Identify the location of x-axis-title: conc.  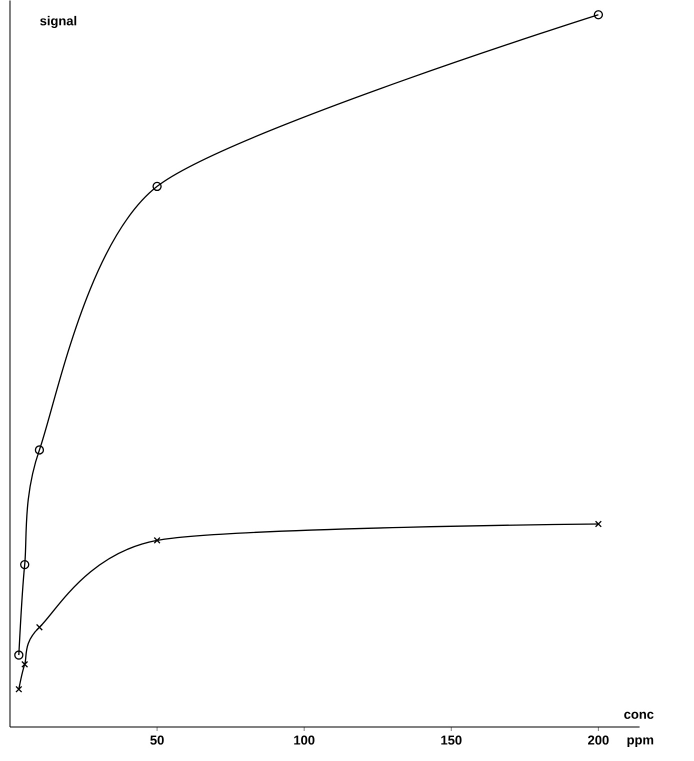
(639, 715).